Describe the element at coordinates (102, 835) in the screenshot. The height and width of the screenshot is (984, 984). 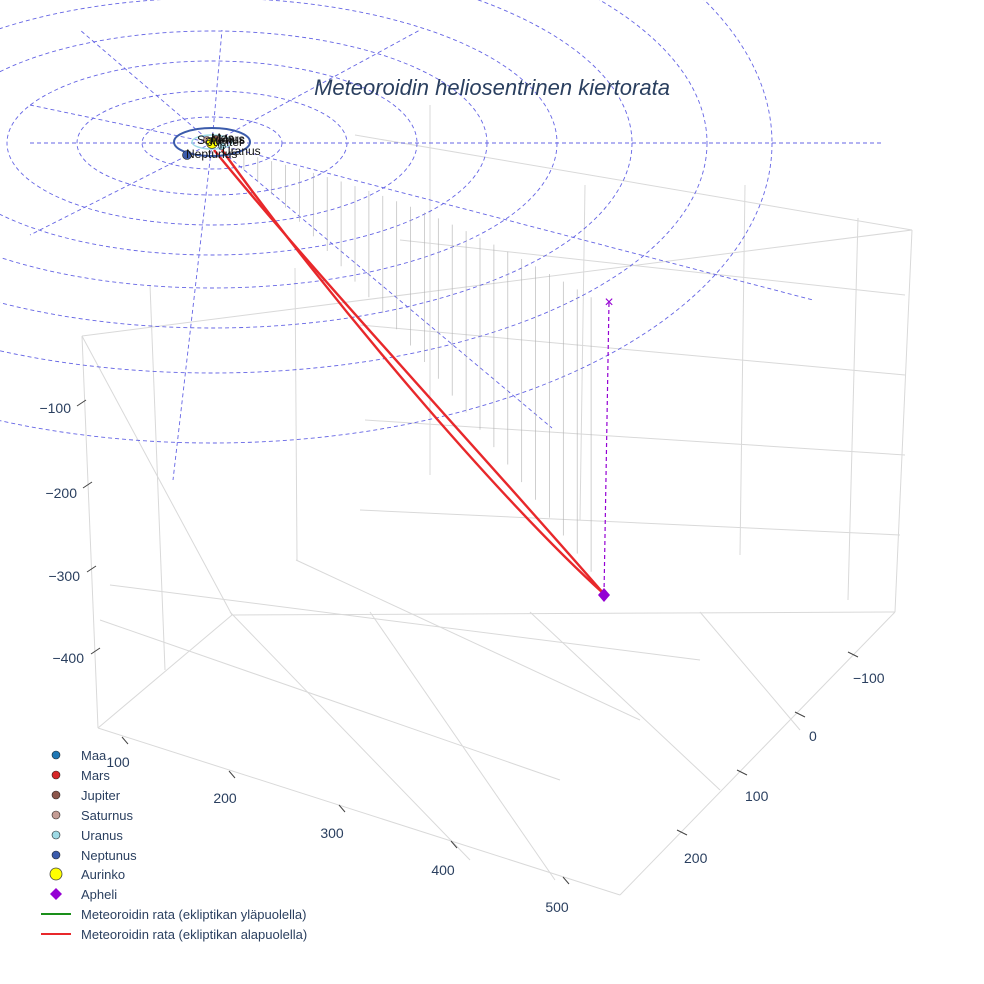
I see `legend-label-uranus: Uranus` at that location.